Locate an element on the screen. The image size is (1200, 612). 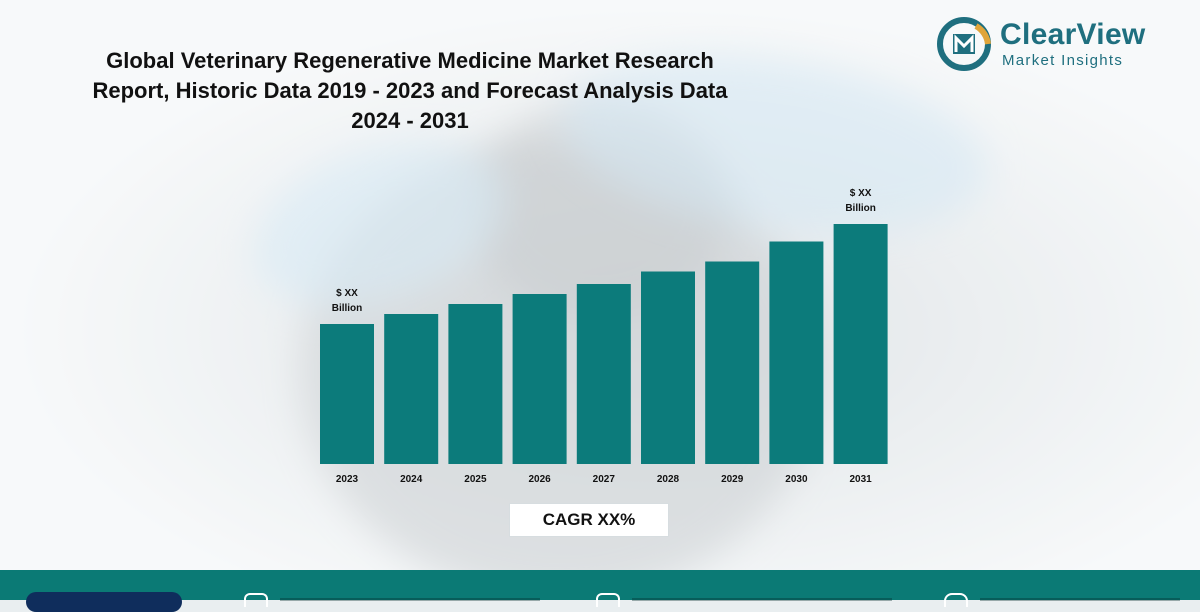
title-line-3: 2024 - 2031 is located at coordinates (410, 120).